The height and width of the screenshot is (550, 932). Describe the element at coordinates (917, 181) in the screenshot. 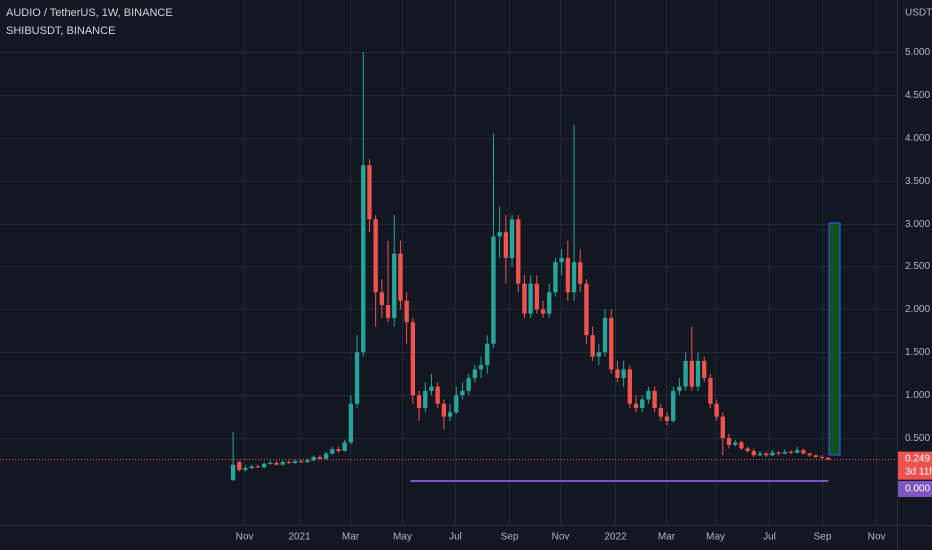

I see `y-tick-label: 3.500` at that location.